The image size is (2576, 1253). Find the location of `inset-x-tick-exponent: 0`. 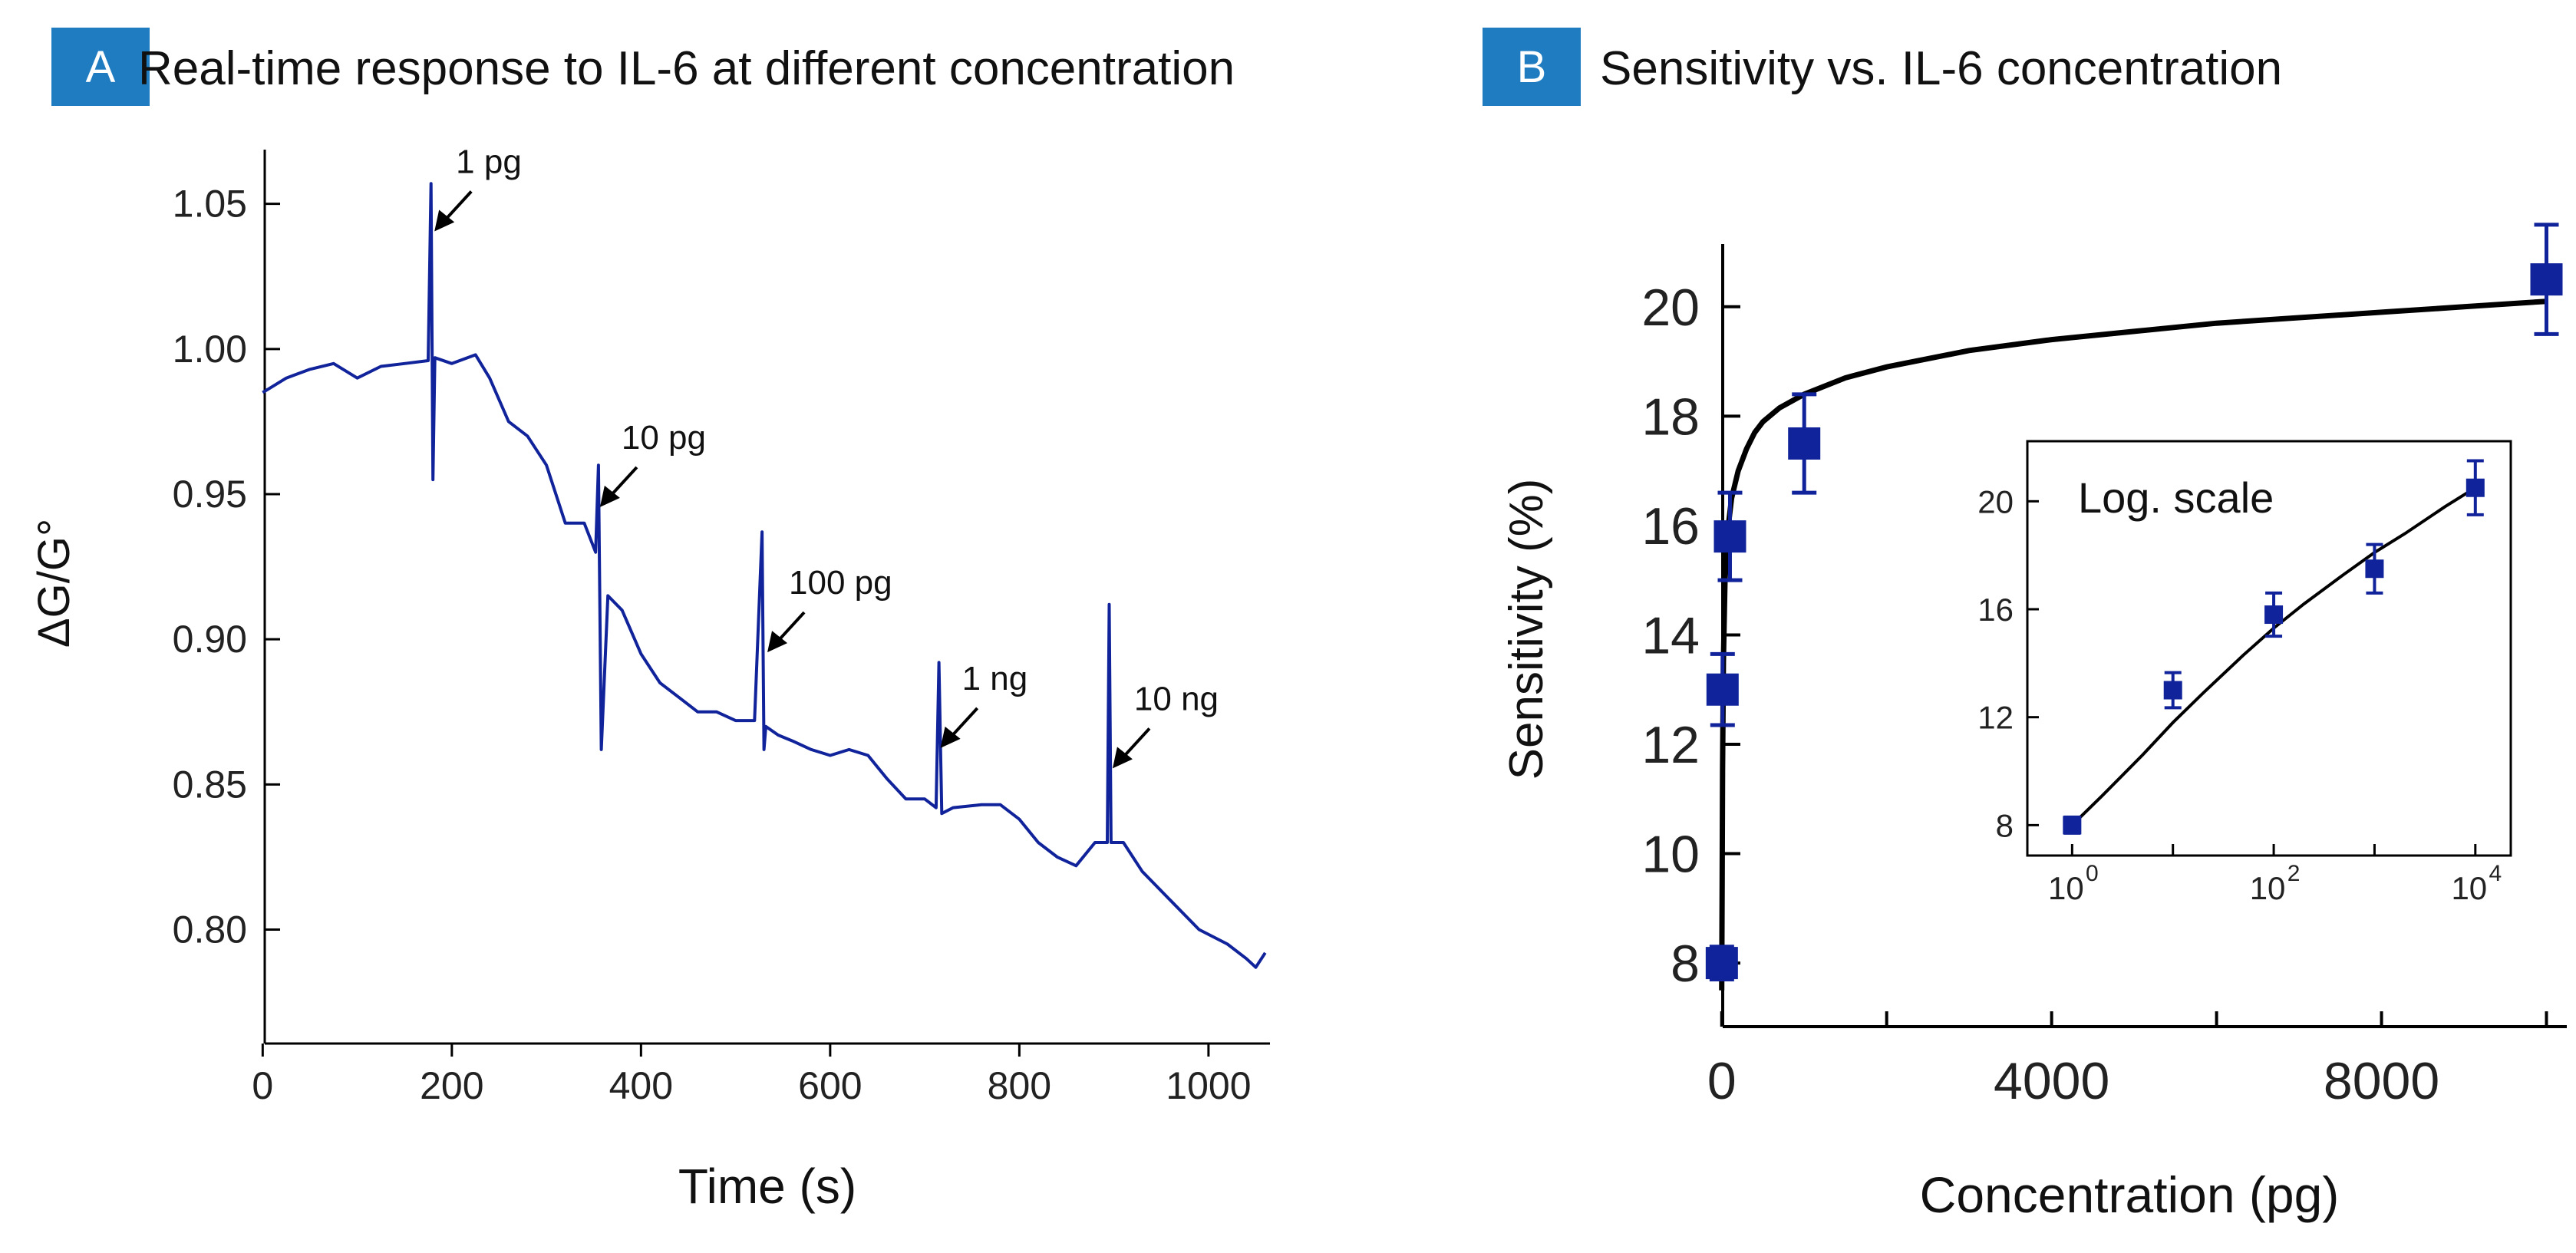

inset-x-tick-exponent: 0 is located at coordinates (2092, 873).